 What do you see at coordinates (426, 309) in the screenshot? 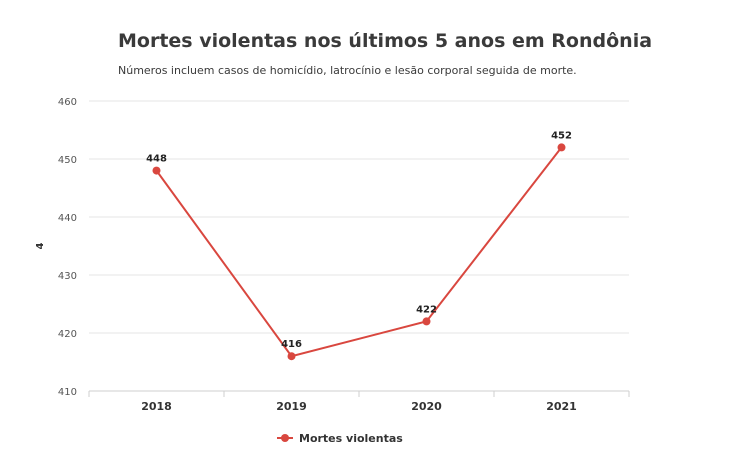
I see `data-label: 422` at bounding box center [426, 309].